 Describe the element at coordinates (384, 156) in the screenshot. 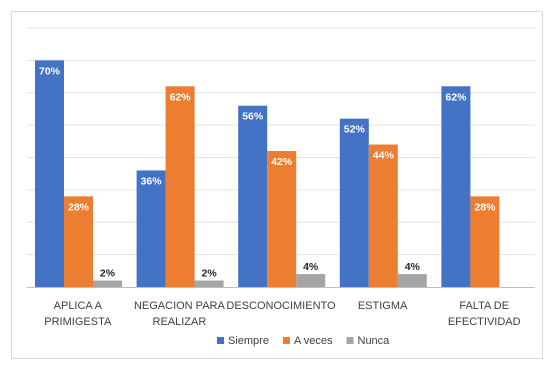

I see `data-label: 44%` at that location.